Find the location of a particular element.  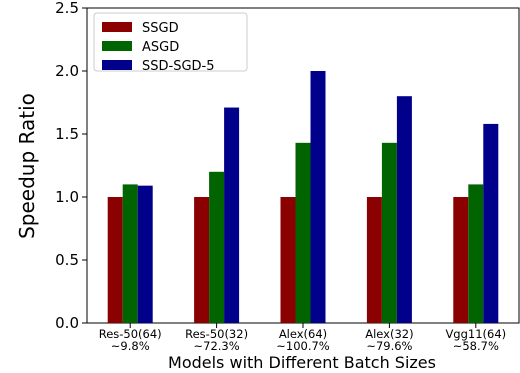

x-tick-label-percent: ~79.6% is located at coordinates (389, 346).